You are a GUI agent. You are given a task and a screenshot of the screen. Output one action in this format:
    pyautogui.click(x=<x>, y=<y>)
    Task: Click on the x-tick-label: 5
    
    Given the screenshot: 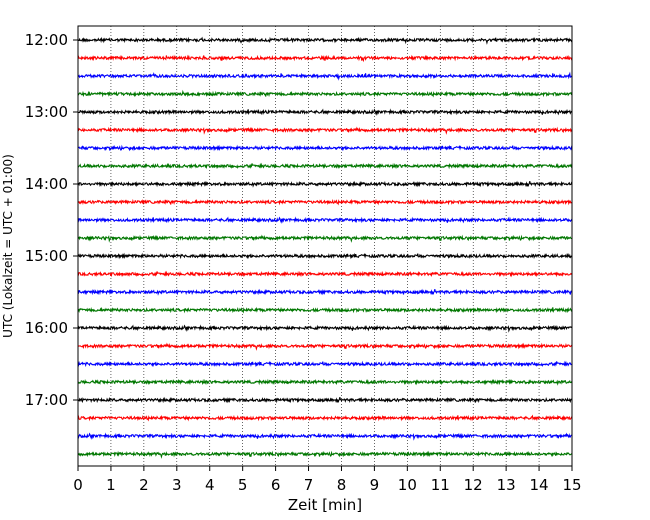 What is the action you would take?
    pyautogui.click(x=243, y=485)
    